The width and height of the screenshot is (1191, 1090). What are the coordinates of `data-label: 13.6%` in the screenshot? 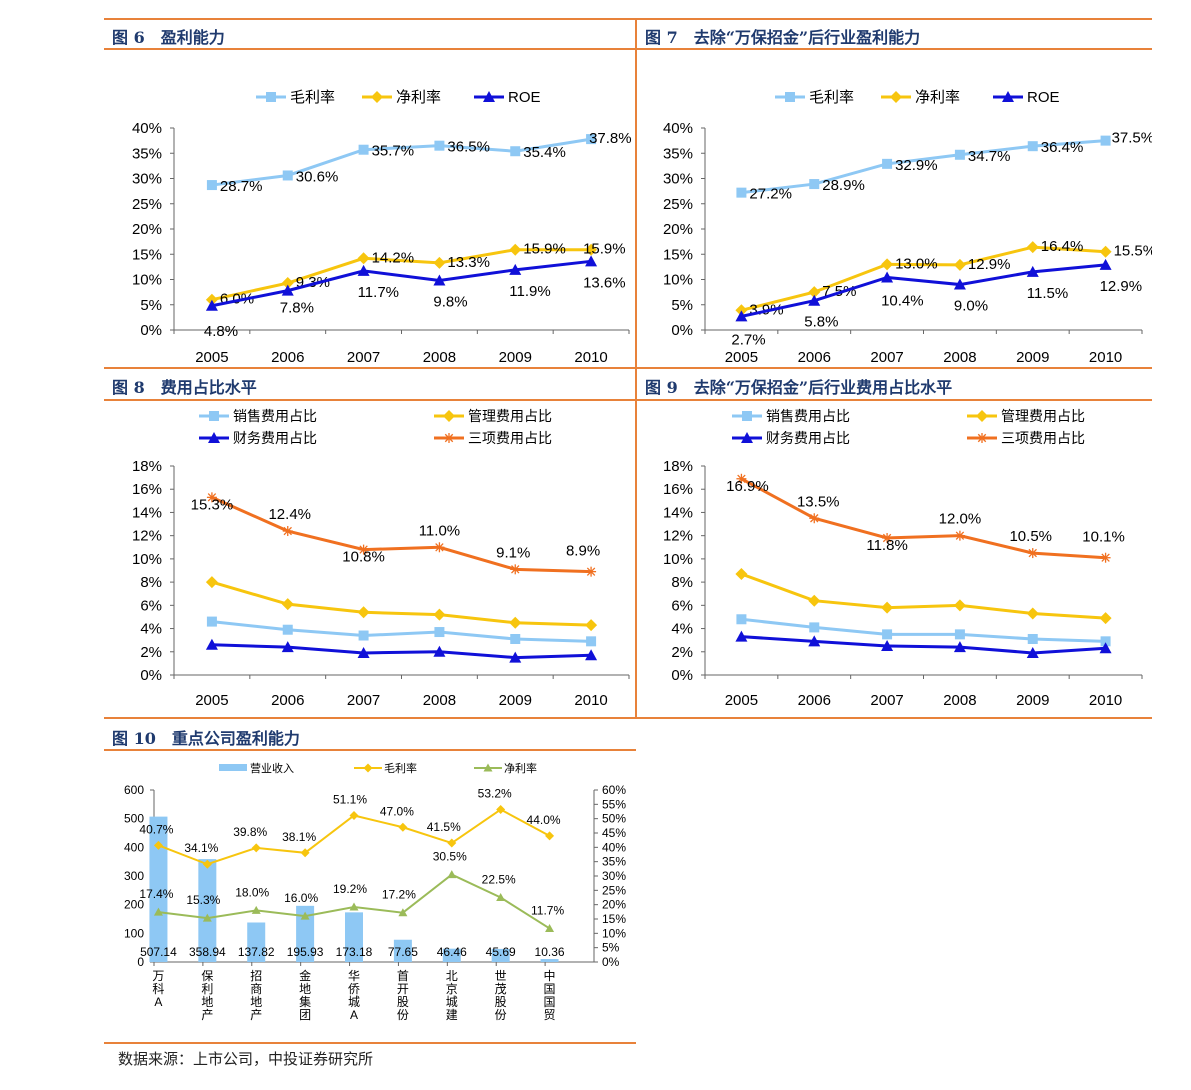 It's located at (604, 282).